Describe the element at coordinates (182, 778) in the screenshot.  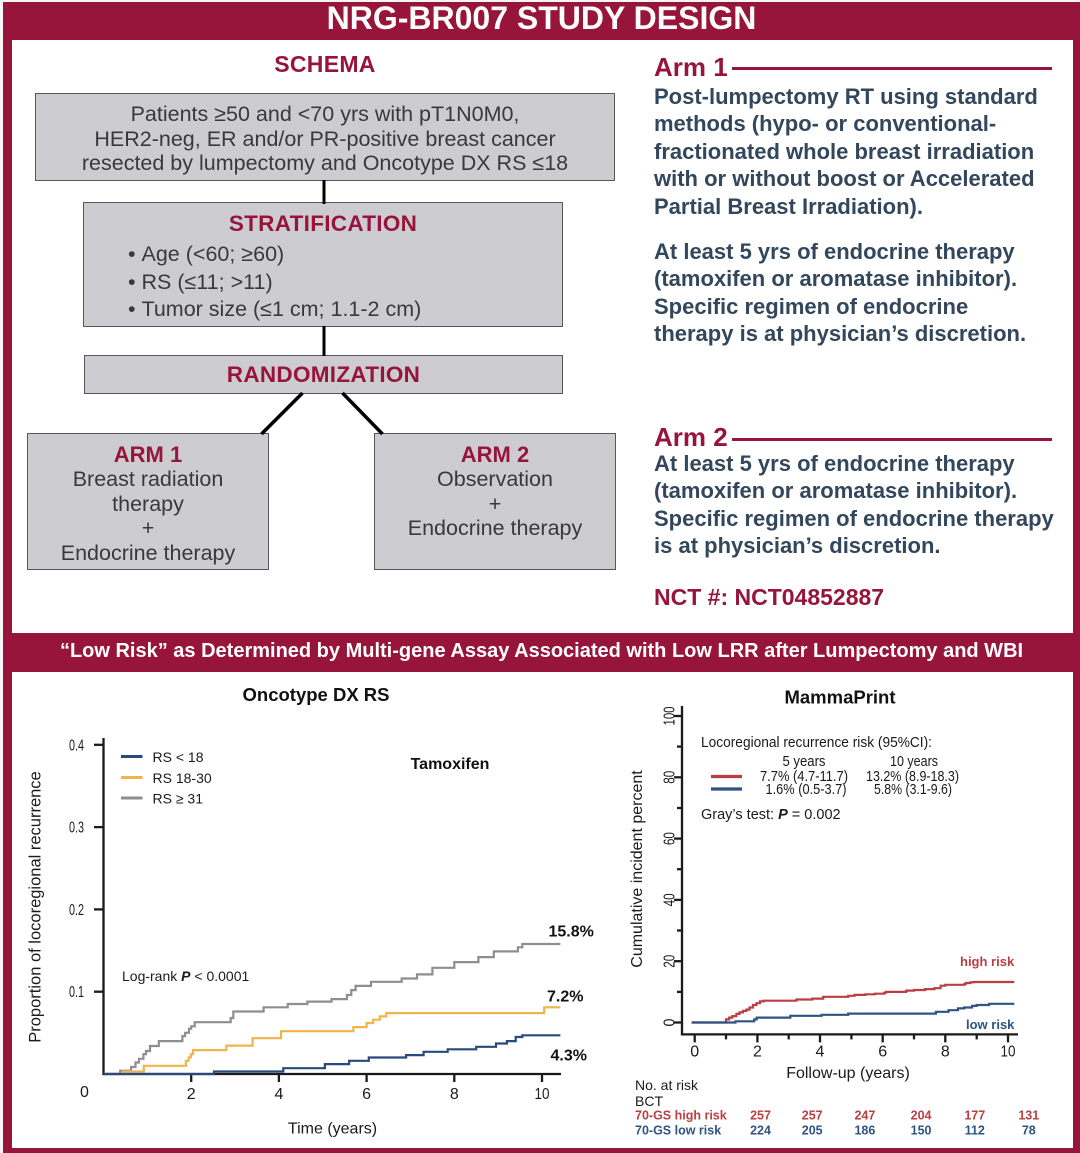
I see `svg-text: RS 18-30` at that location.